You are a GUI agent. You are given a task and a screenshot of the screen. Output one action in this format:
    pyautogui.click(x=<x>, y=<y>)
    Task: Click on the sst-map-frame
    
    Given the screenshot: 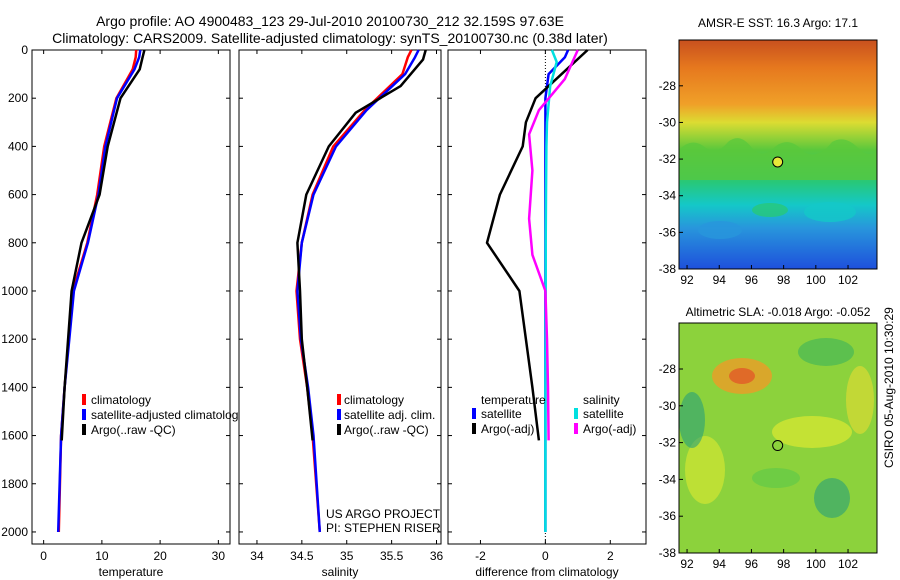 What is the action you would take?
    pyautogui.click(x=778, y=154)
    